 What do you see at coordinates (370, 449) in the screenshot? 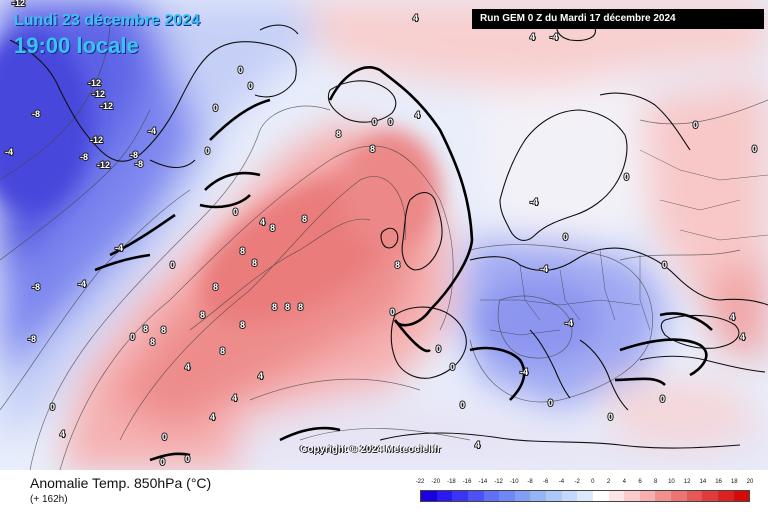
I see `copyright-notice: Copyright © 2024 Meteociel.fr` at bounding box center [370, 449].